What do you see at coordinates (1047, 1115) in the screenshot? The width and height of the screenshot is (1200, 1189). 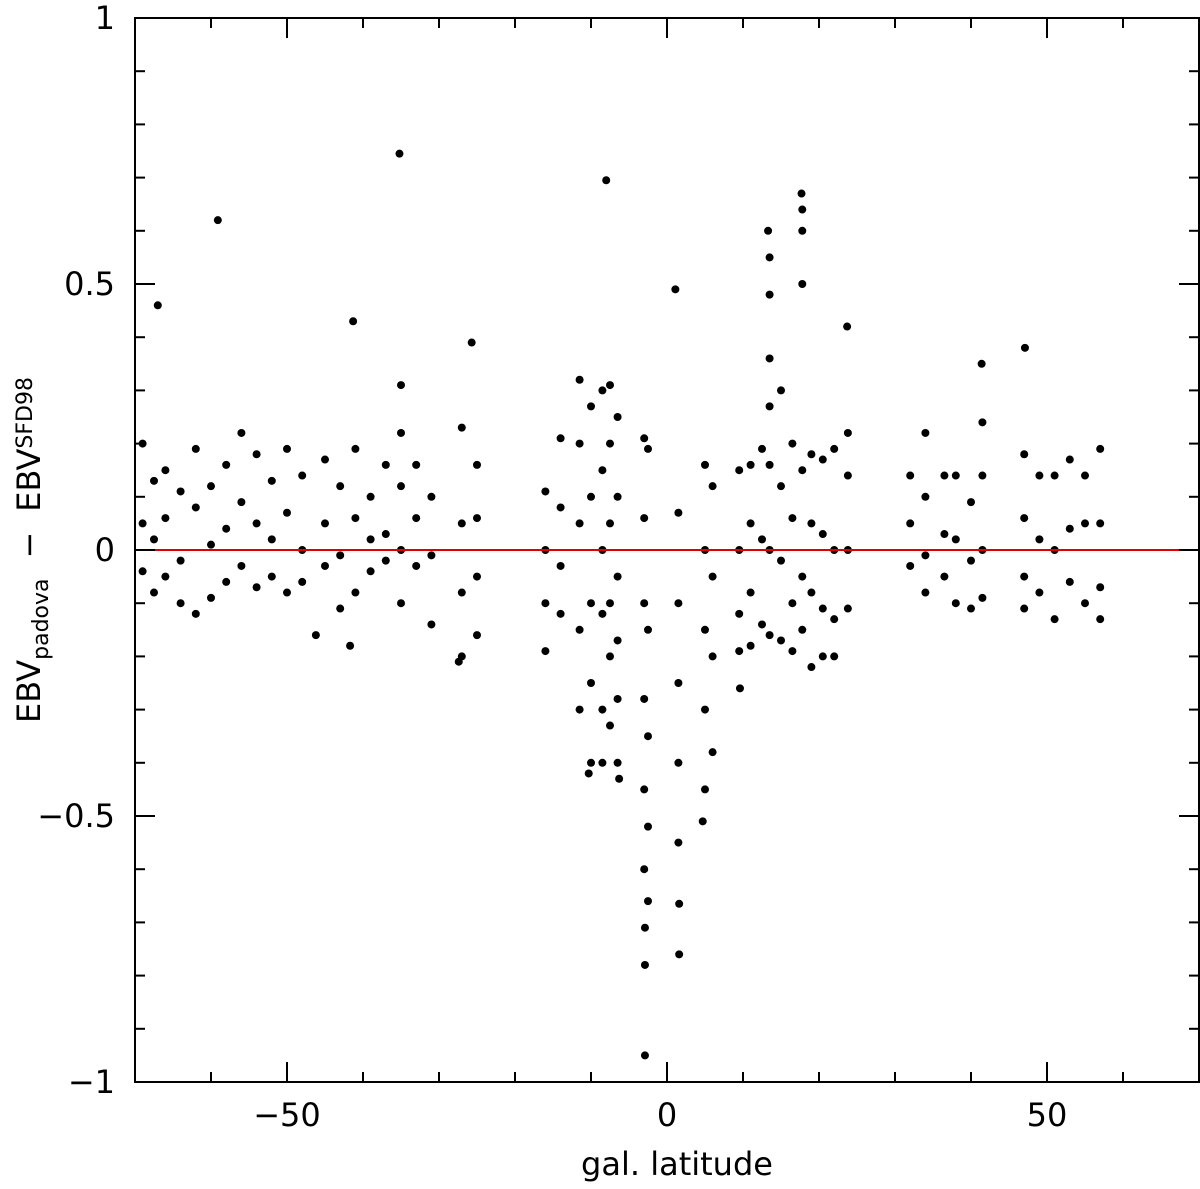 I see `x-tick-label: 50` at bounding box center [1047, 1115].